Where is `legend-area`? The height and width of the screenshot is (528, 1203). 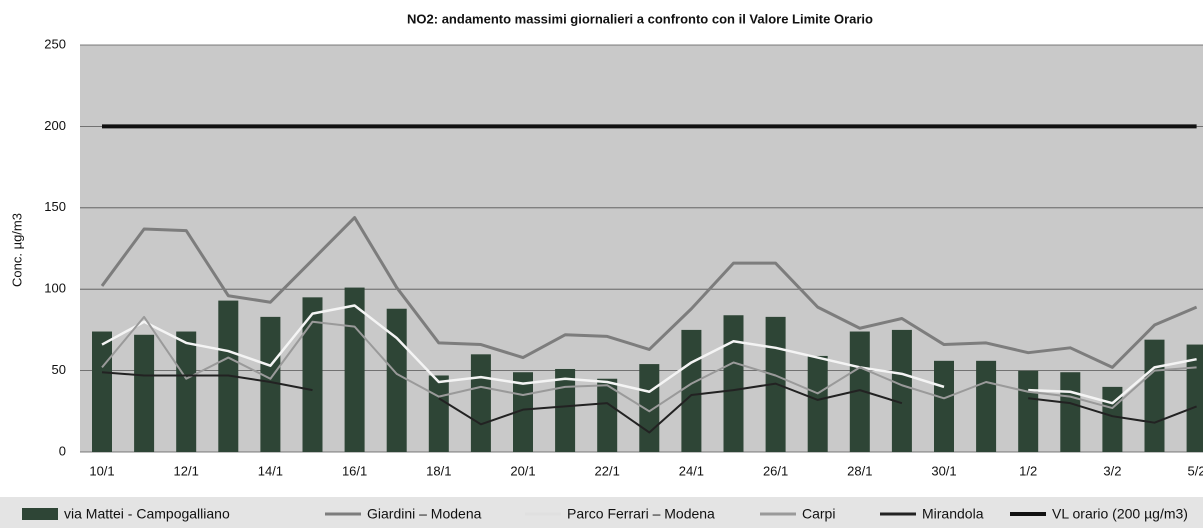 legend-area is located at coordinates (601, 512).